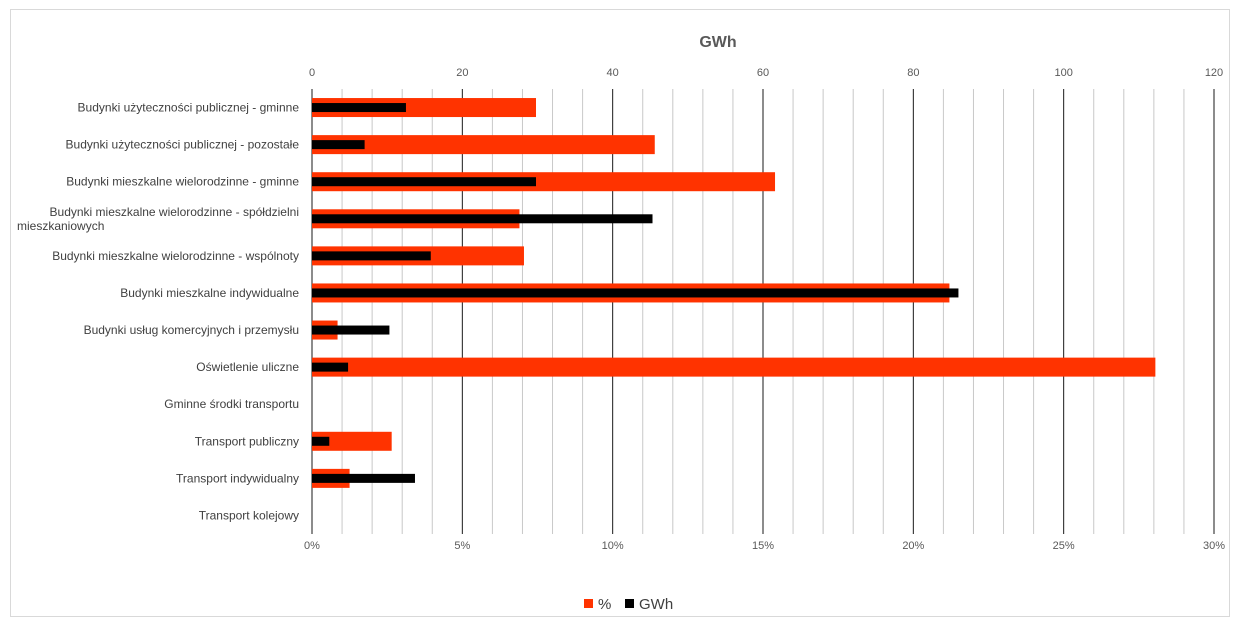 The height and width of the screenshot is (621, 1236). I want to click on top-tick-label: 60, so click(763, 73).